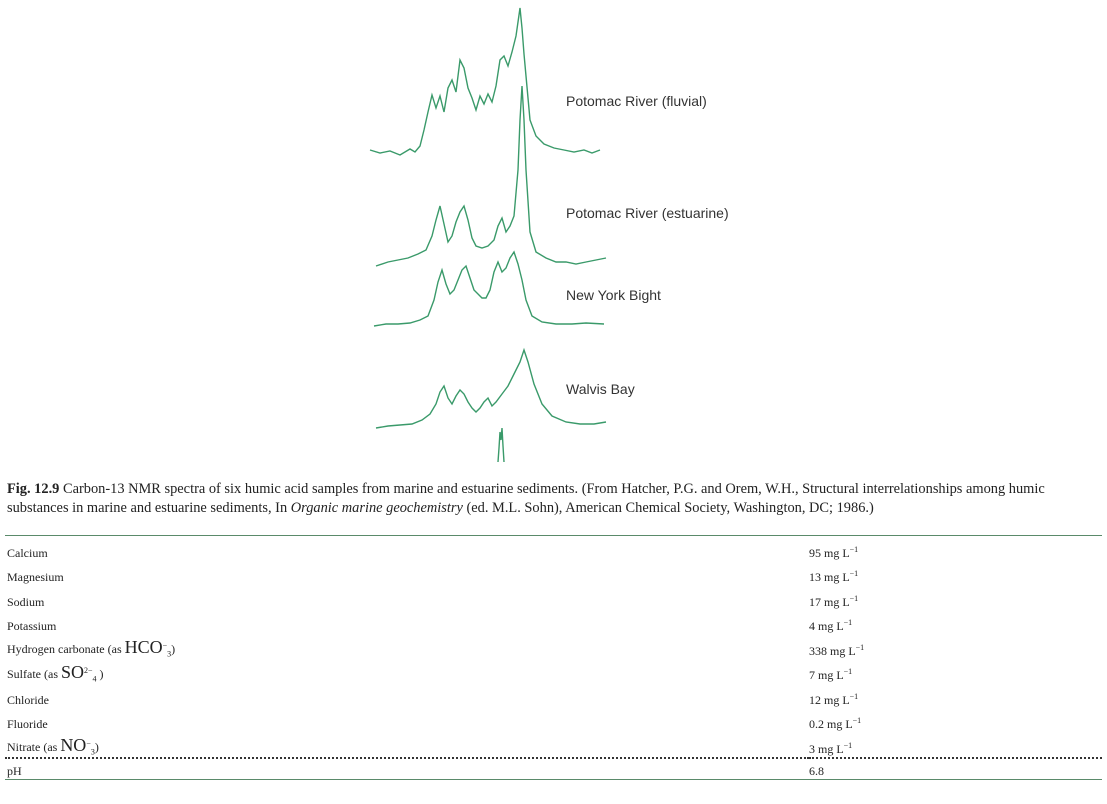  What do you see at coordinates (955, 573) in the screenshot?
I see `parameter-value: 13 mg L−1` at bounding box center [955, 573].